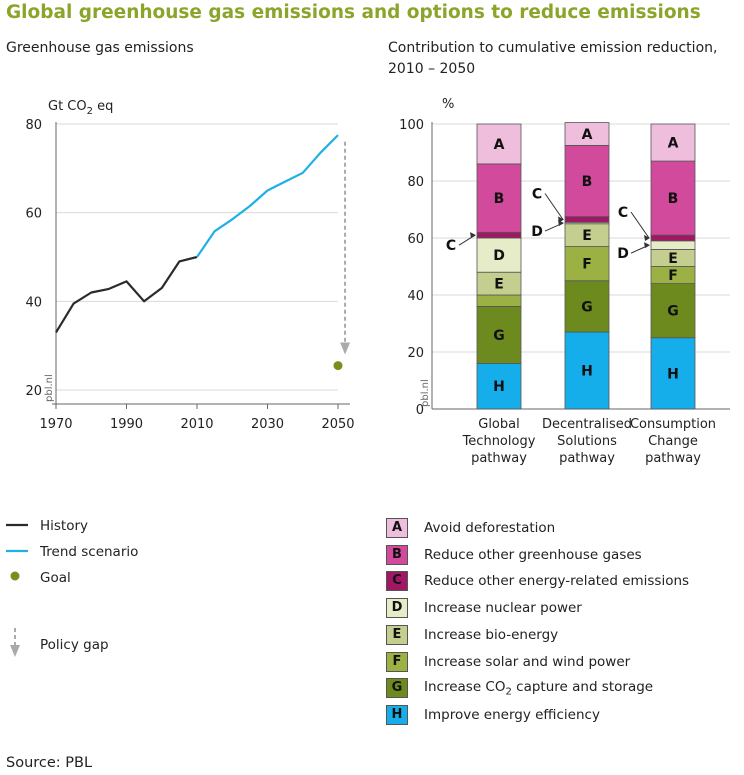 This screenshot has height=775, width=744. I want to click on x-tick-label: 2030, so click(267, 424).